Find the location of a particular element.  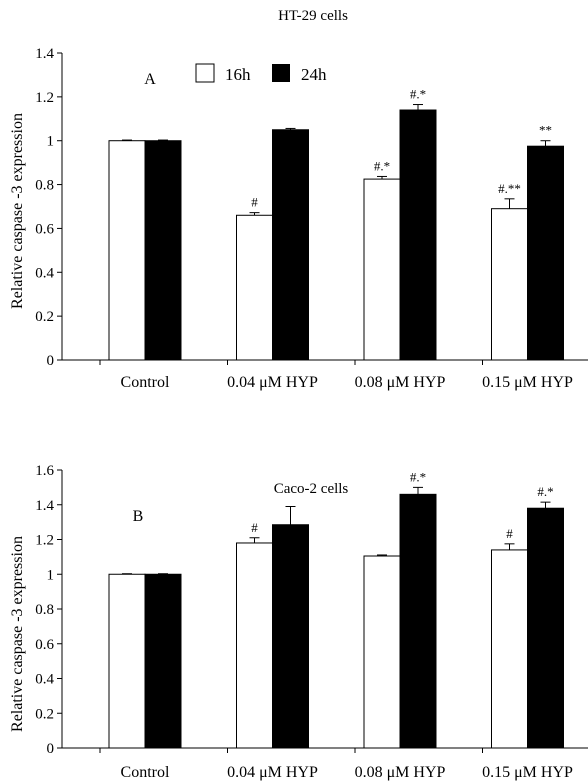

legend-16h-swatch is located at coordinates (205, 73).